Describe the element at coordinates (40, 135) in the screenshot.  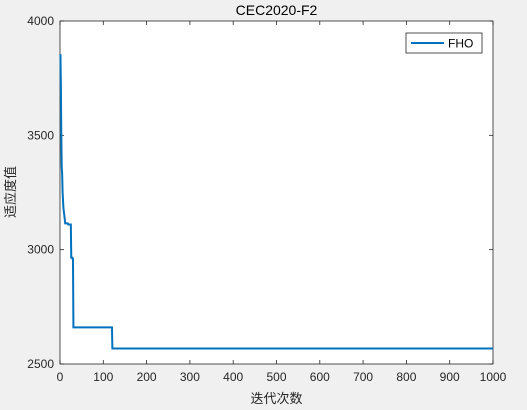
I see `y-tick-label: 3500` at that location.